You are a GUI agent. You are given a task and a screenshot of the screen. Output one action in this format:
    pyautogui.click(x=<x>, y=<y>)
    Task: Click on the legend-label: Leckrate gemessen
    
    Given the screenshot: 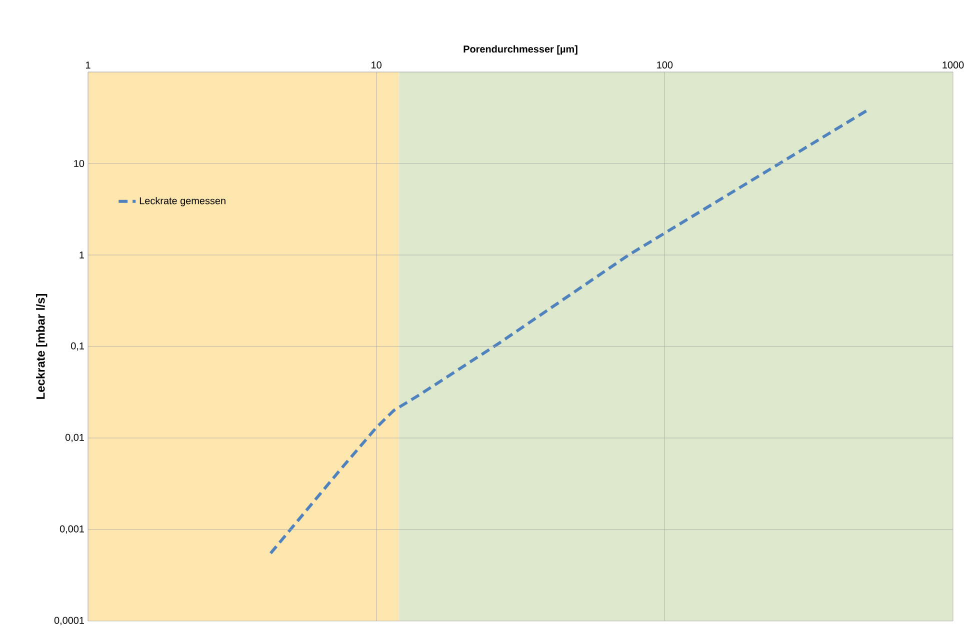 What is the action you would take?
    pyautogui.click(x=183, y=201)
    